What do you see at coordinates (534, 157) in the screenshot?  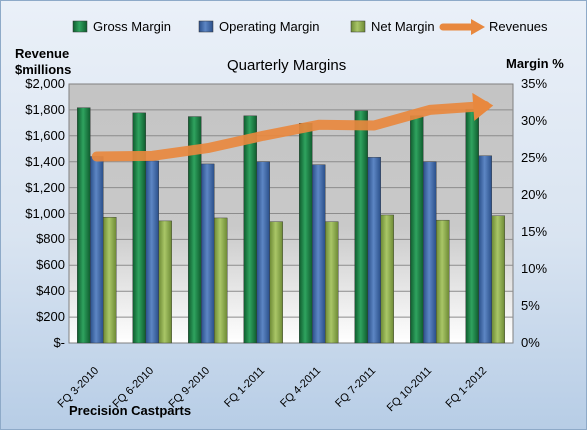 I see `right-axis-tick: 25%` at bounding box center [534, 157].